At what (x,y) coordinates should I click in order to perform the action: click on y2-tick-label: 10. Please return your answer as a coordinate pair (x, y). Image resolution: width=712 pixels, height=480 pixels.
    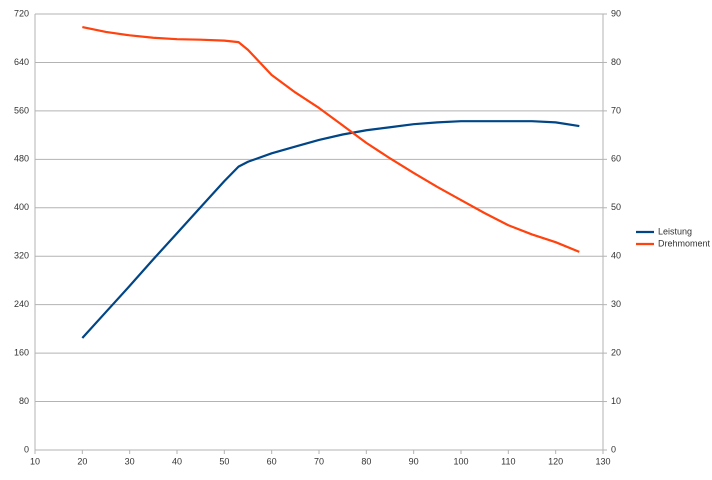
    Looking at the image, I should click on (616, 401).